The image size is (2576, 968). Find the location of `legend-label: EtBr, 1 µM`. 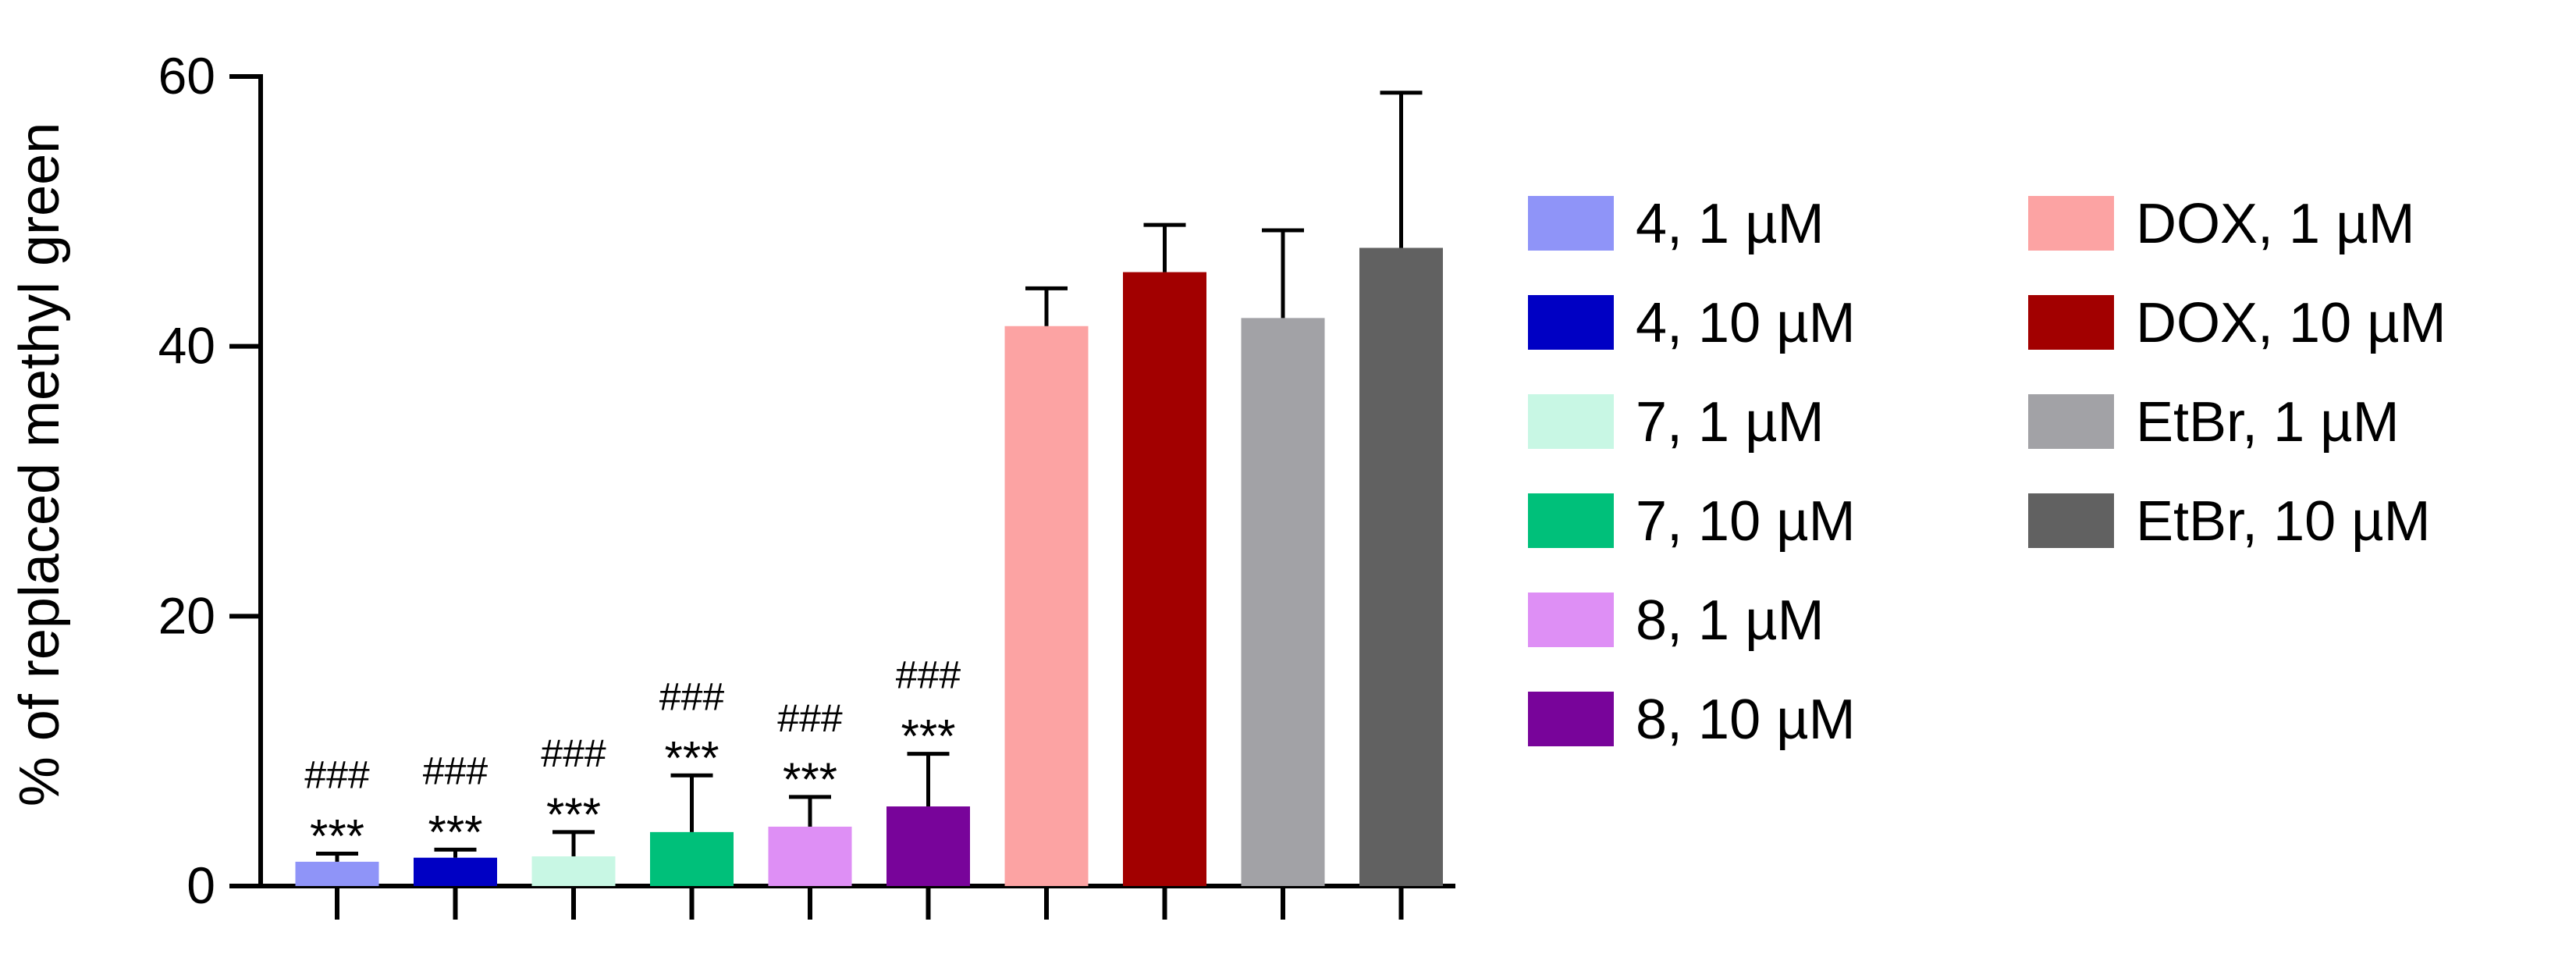

legend-label: EtBr, 1 µM is located at coordinates (2268, 422).